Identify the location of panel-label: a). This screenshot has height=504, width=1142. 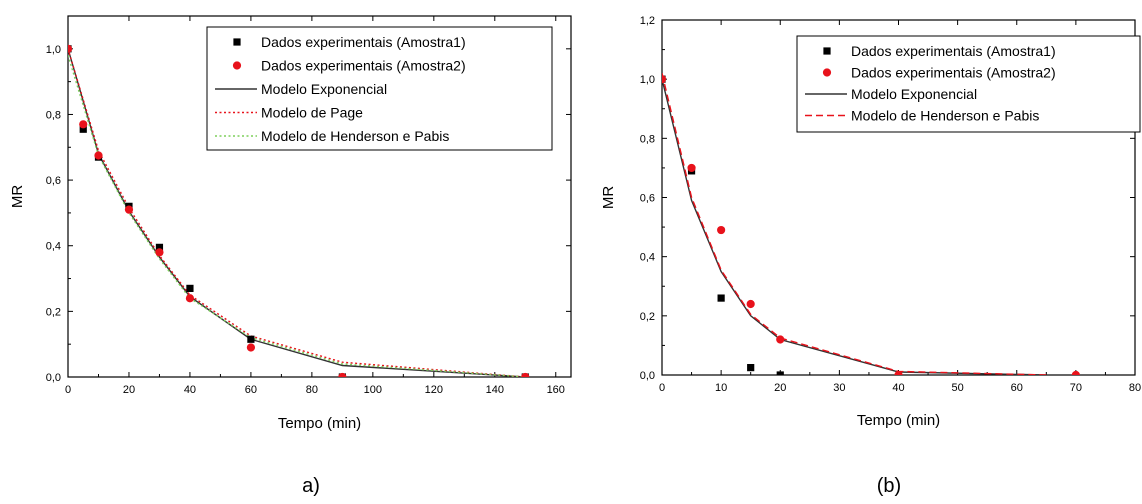
(311, 486).